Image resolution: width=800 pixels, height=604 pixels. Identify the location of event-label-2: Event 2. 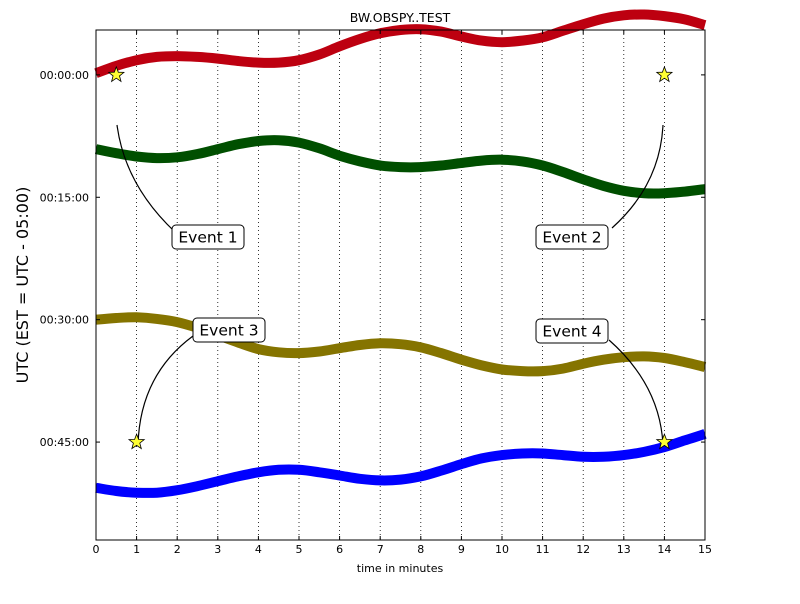
(571, 238).